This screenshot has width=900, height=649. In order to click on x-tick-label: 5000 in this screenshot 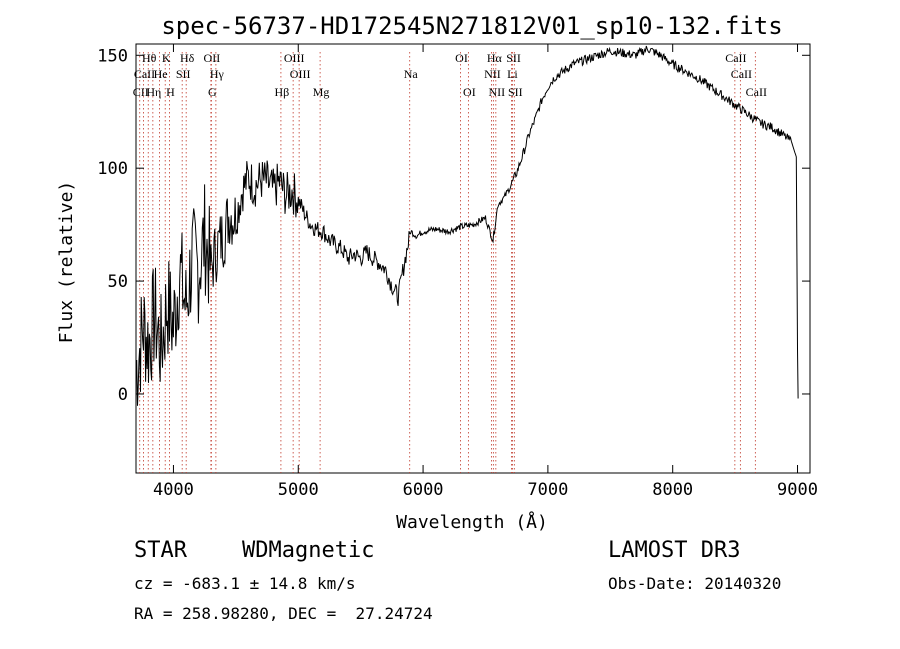, I will do `click(298, 490)`.